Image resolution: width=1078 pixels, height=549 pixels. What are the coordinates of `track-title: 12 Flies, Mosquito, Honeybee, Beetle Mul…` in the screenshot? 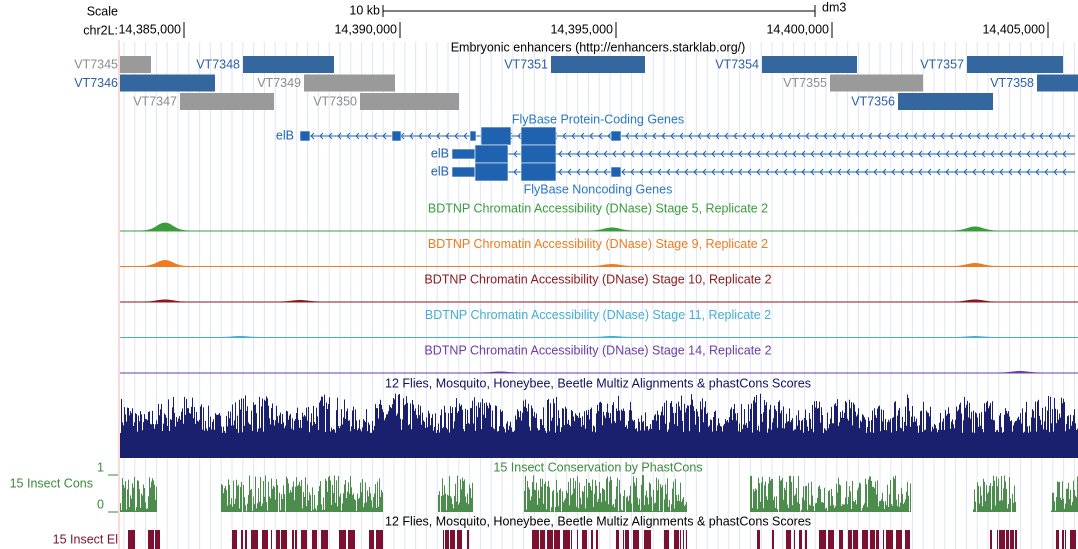 It's located at (598, 383).